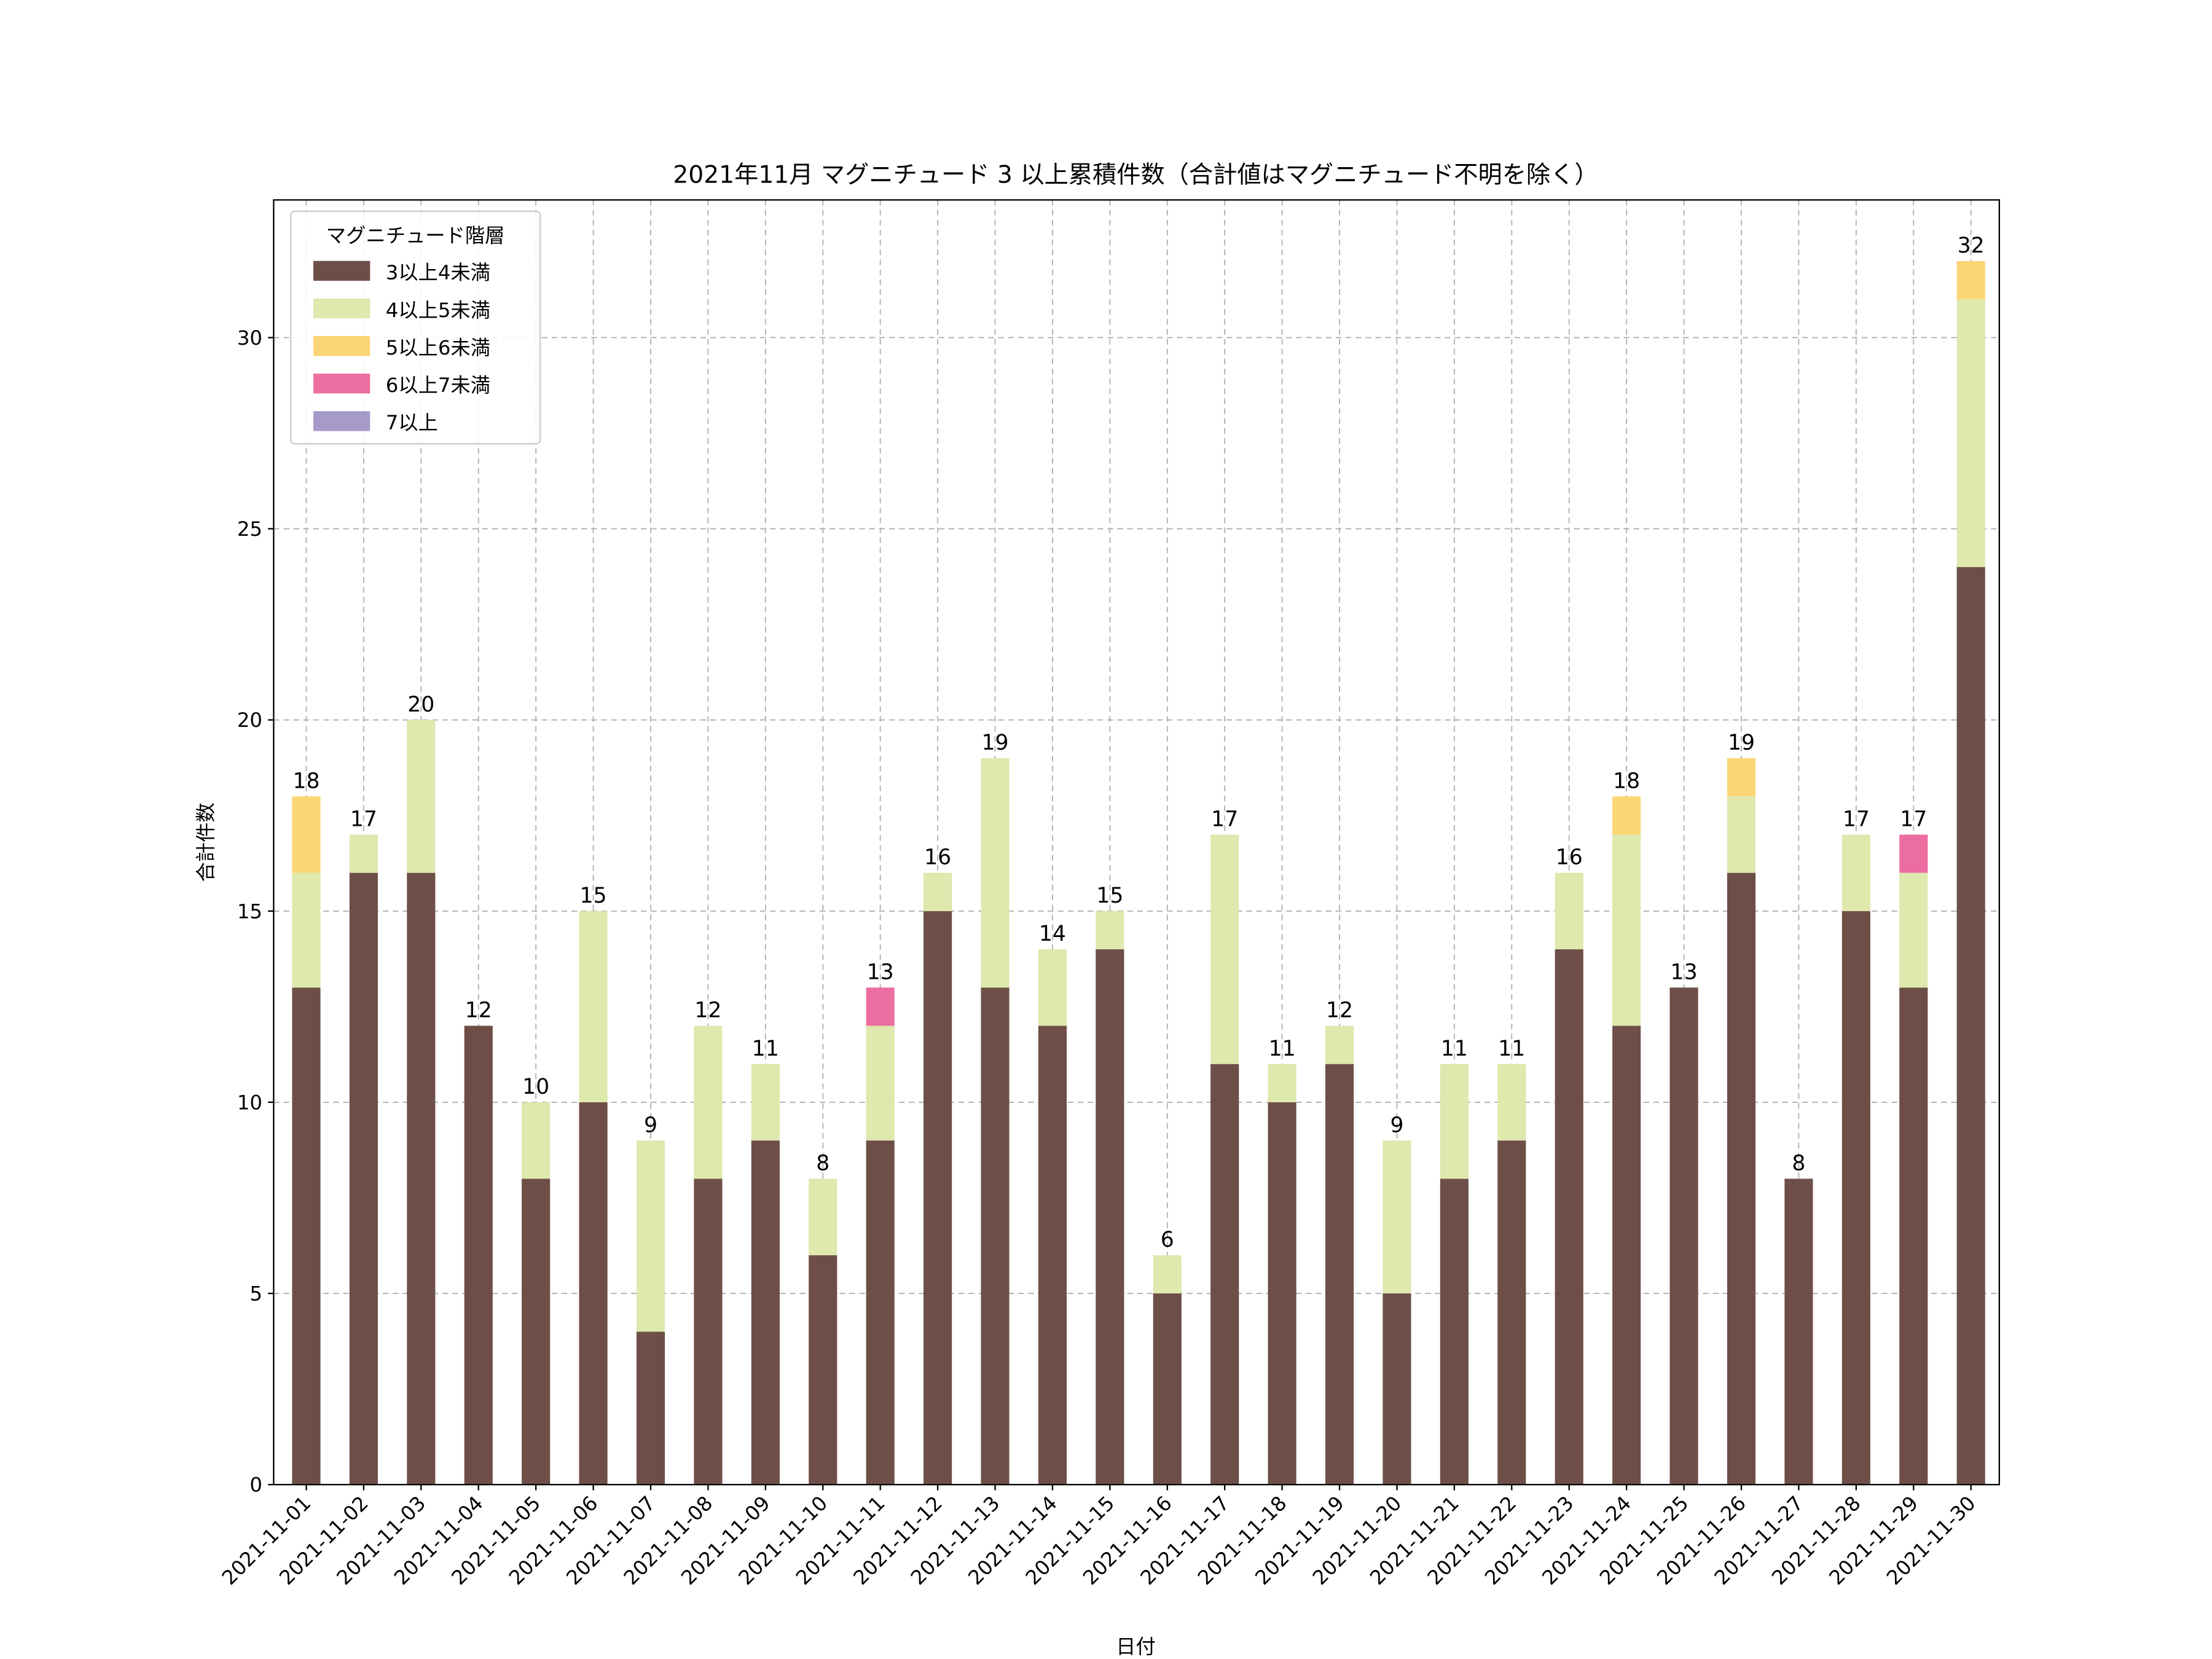 The width and height of the screenshot is (2212, 1659). What do you see at coordinates (1052, 934) in the screenshot?
I see `total-label: 14` at bounding box center [1052, 934].